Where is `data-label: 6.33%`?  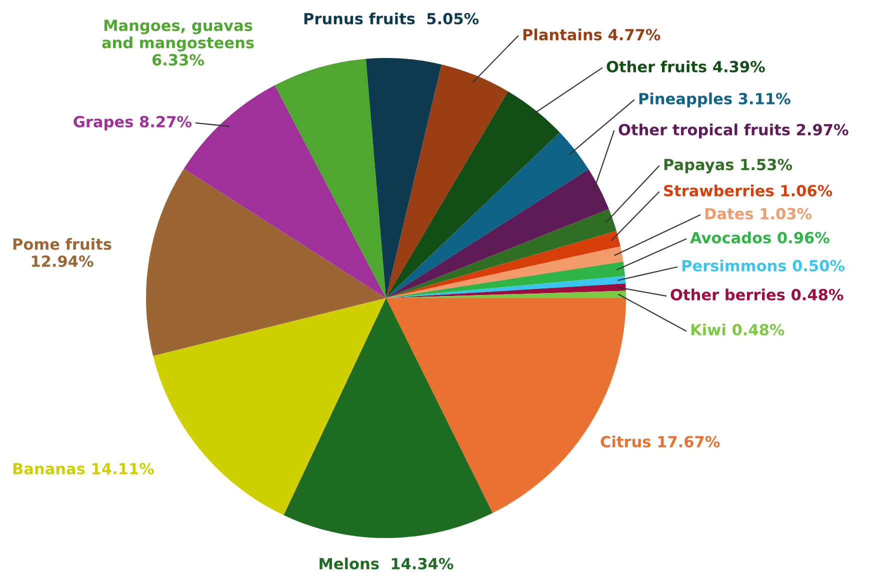
data-label: 6.33% is located at coordinates (178, 60).